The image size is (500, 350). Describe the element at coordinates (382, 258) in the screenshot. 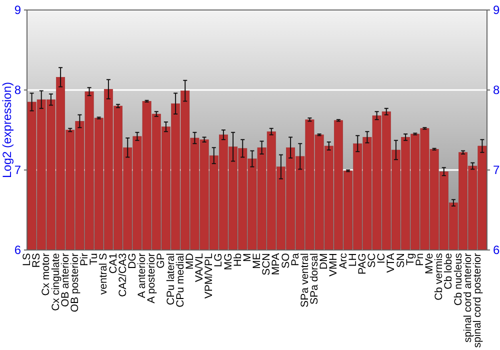

I see `x-tick-label: IC` at that location.